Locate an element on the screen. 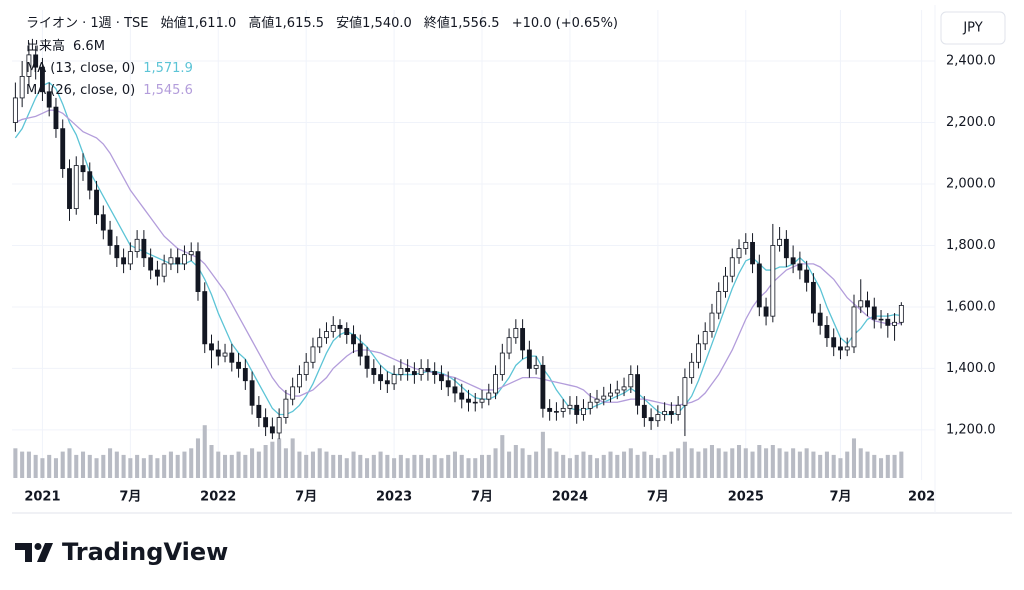 Image resolution: width=1024 pixels, height=590 pixels. x-tick-label: 2025 is located at coordinates (746, 497).